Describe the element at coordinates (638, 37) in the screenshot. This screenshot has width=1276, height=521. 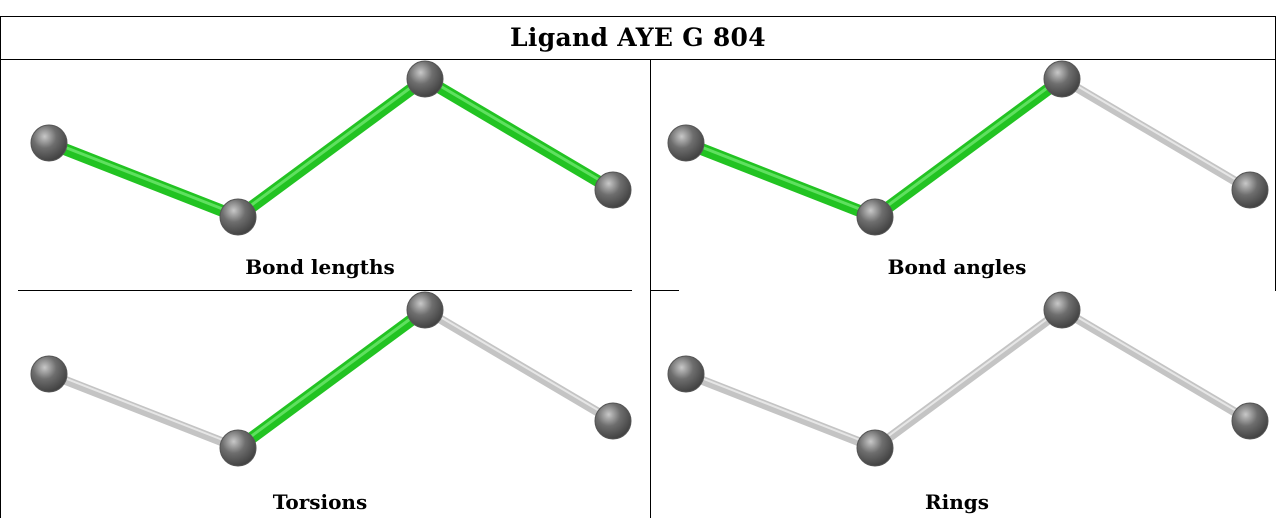
I see `figure-title: Ligand AYE G 804` at that location.